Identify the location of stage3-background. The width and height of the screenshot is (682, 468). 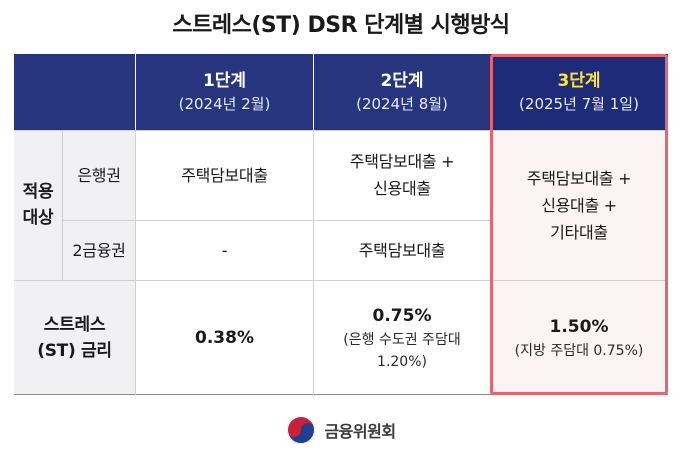
(579, 261).